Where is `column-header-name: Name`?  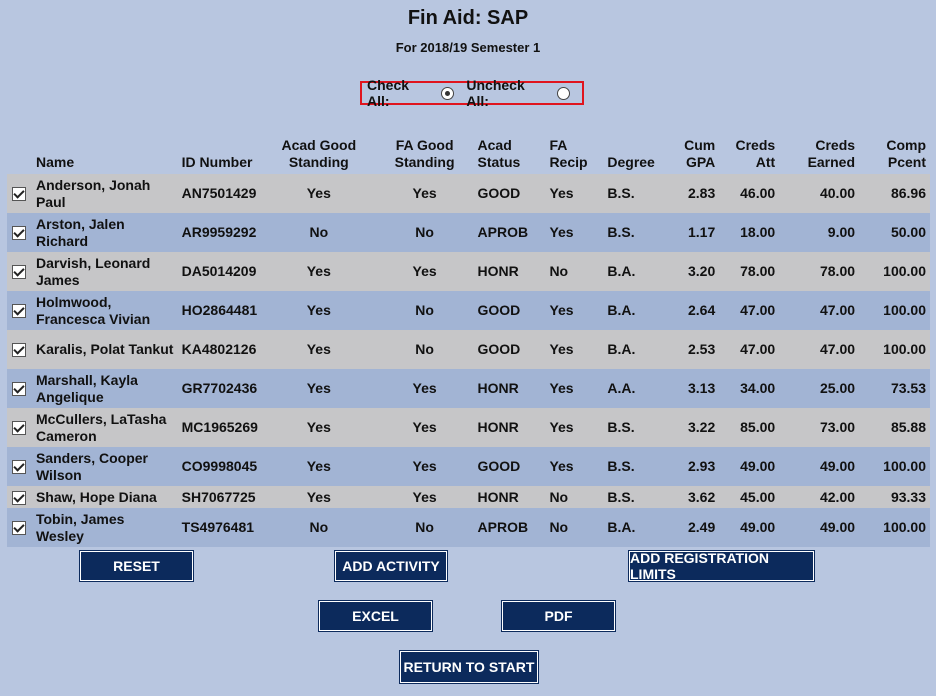
column-header-name: Name is located at coordinates (55, 162).